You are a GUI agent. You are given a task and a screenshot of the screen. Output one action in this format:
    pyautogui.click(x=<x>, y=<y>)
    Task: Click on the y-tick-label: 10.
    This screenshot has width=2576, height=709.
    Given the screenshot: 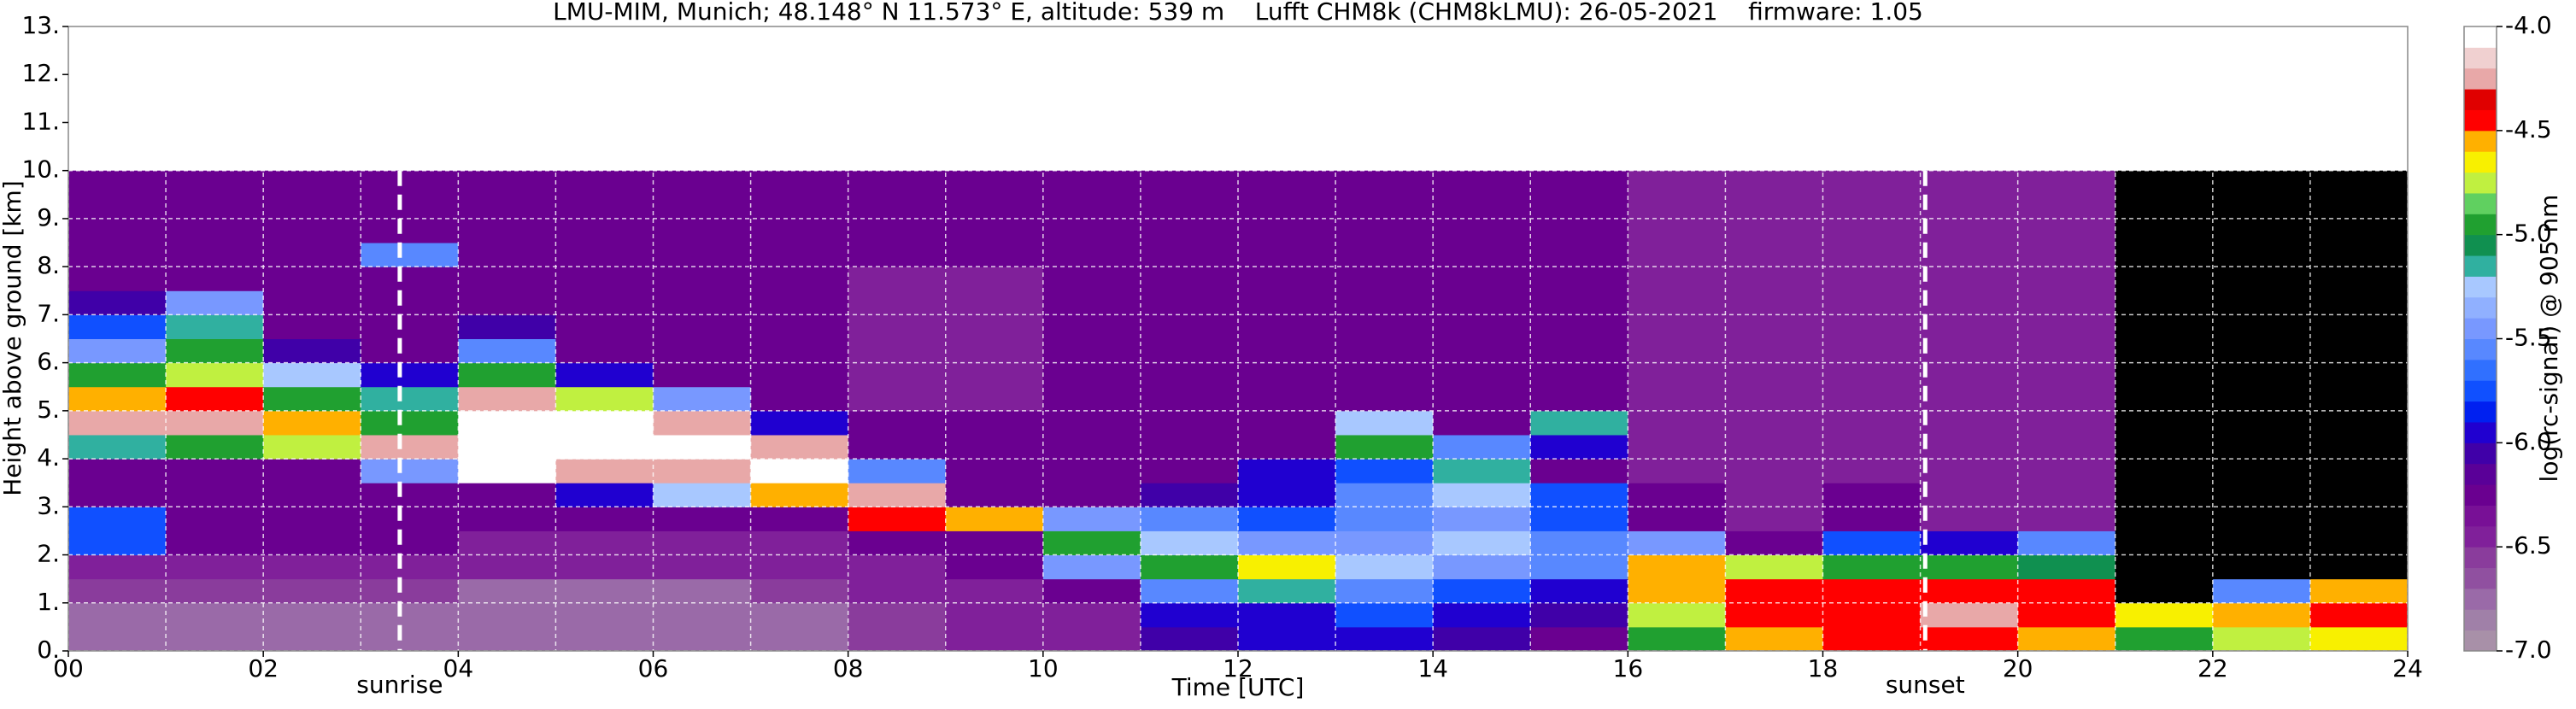 What is the action you would take?
    pyautogui.click(x=40, y=169)
    